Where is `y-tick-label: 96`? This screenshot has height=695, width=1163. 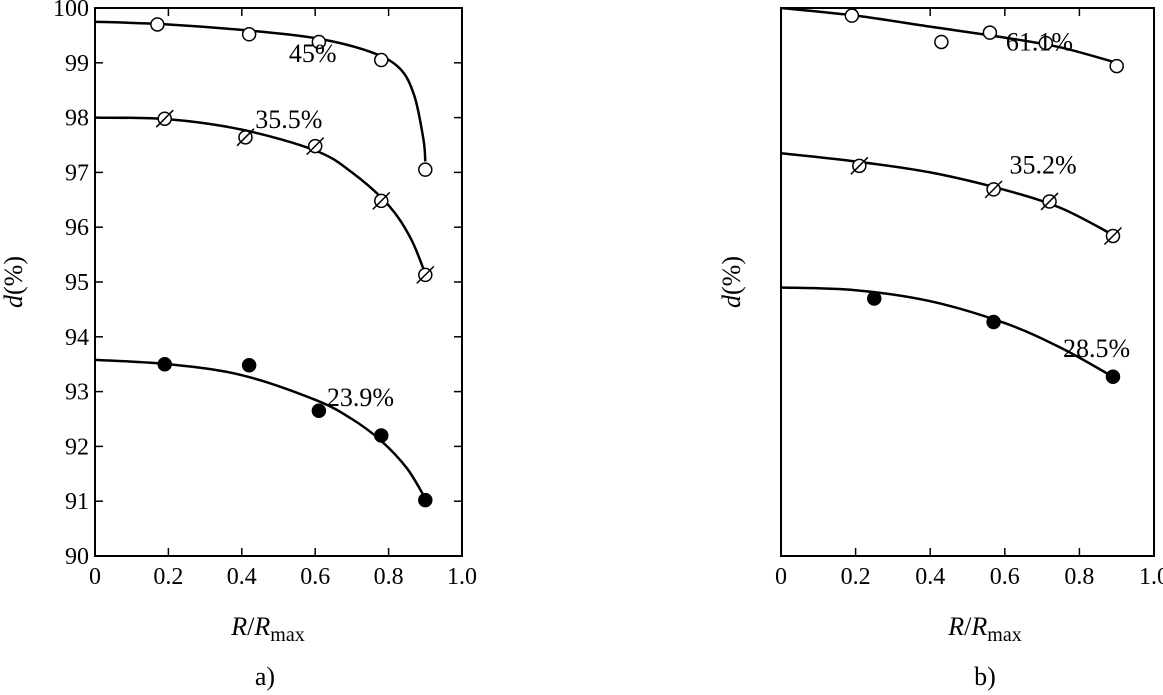 y-tick-label: 96 is located at coordinates (77, 228).